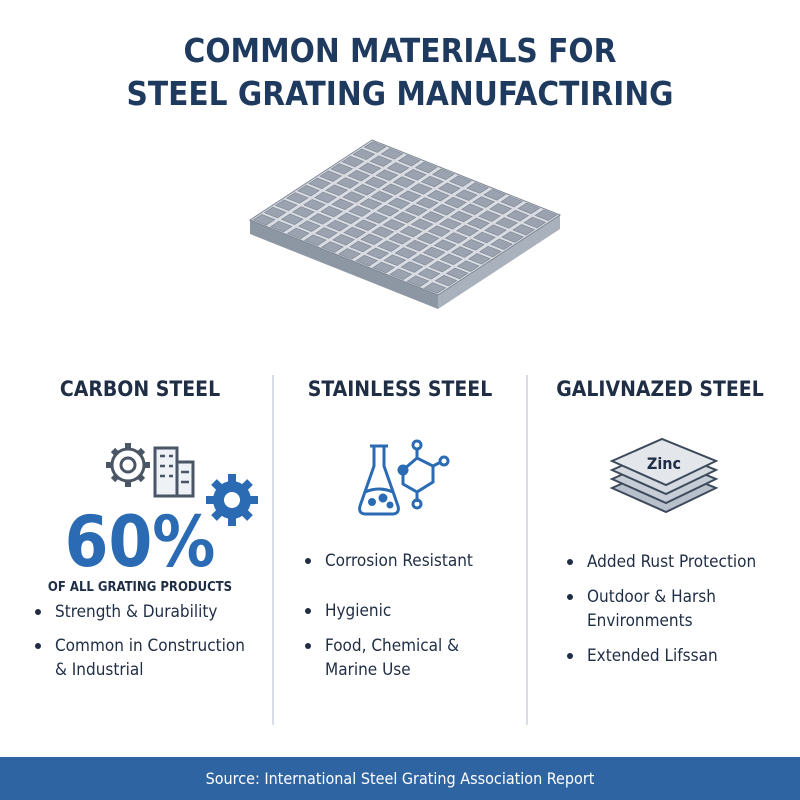 Image resolution: width=800 pixels, height=800 pixels. I want to click on bullet-text: Food, Chemical &, so click(392, 646).